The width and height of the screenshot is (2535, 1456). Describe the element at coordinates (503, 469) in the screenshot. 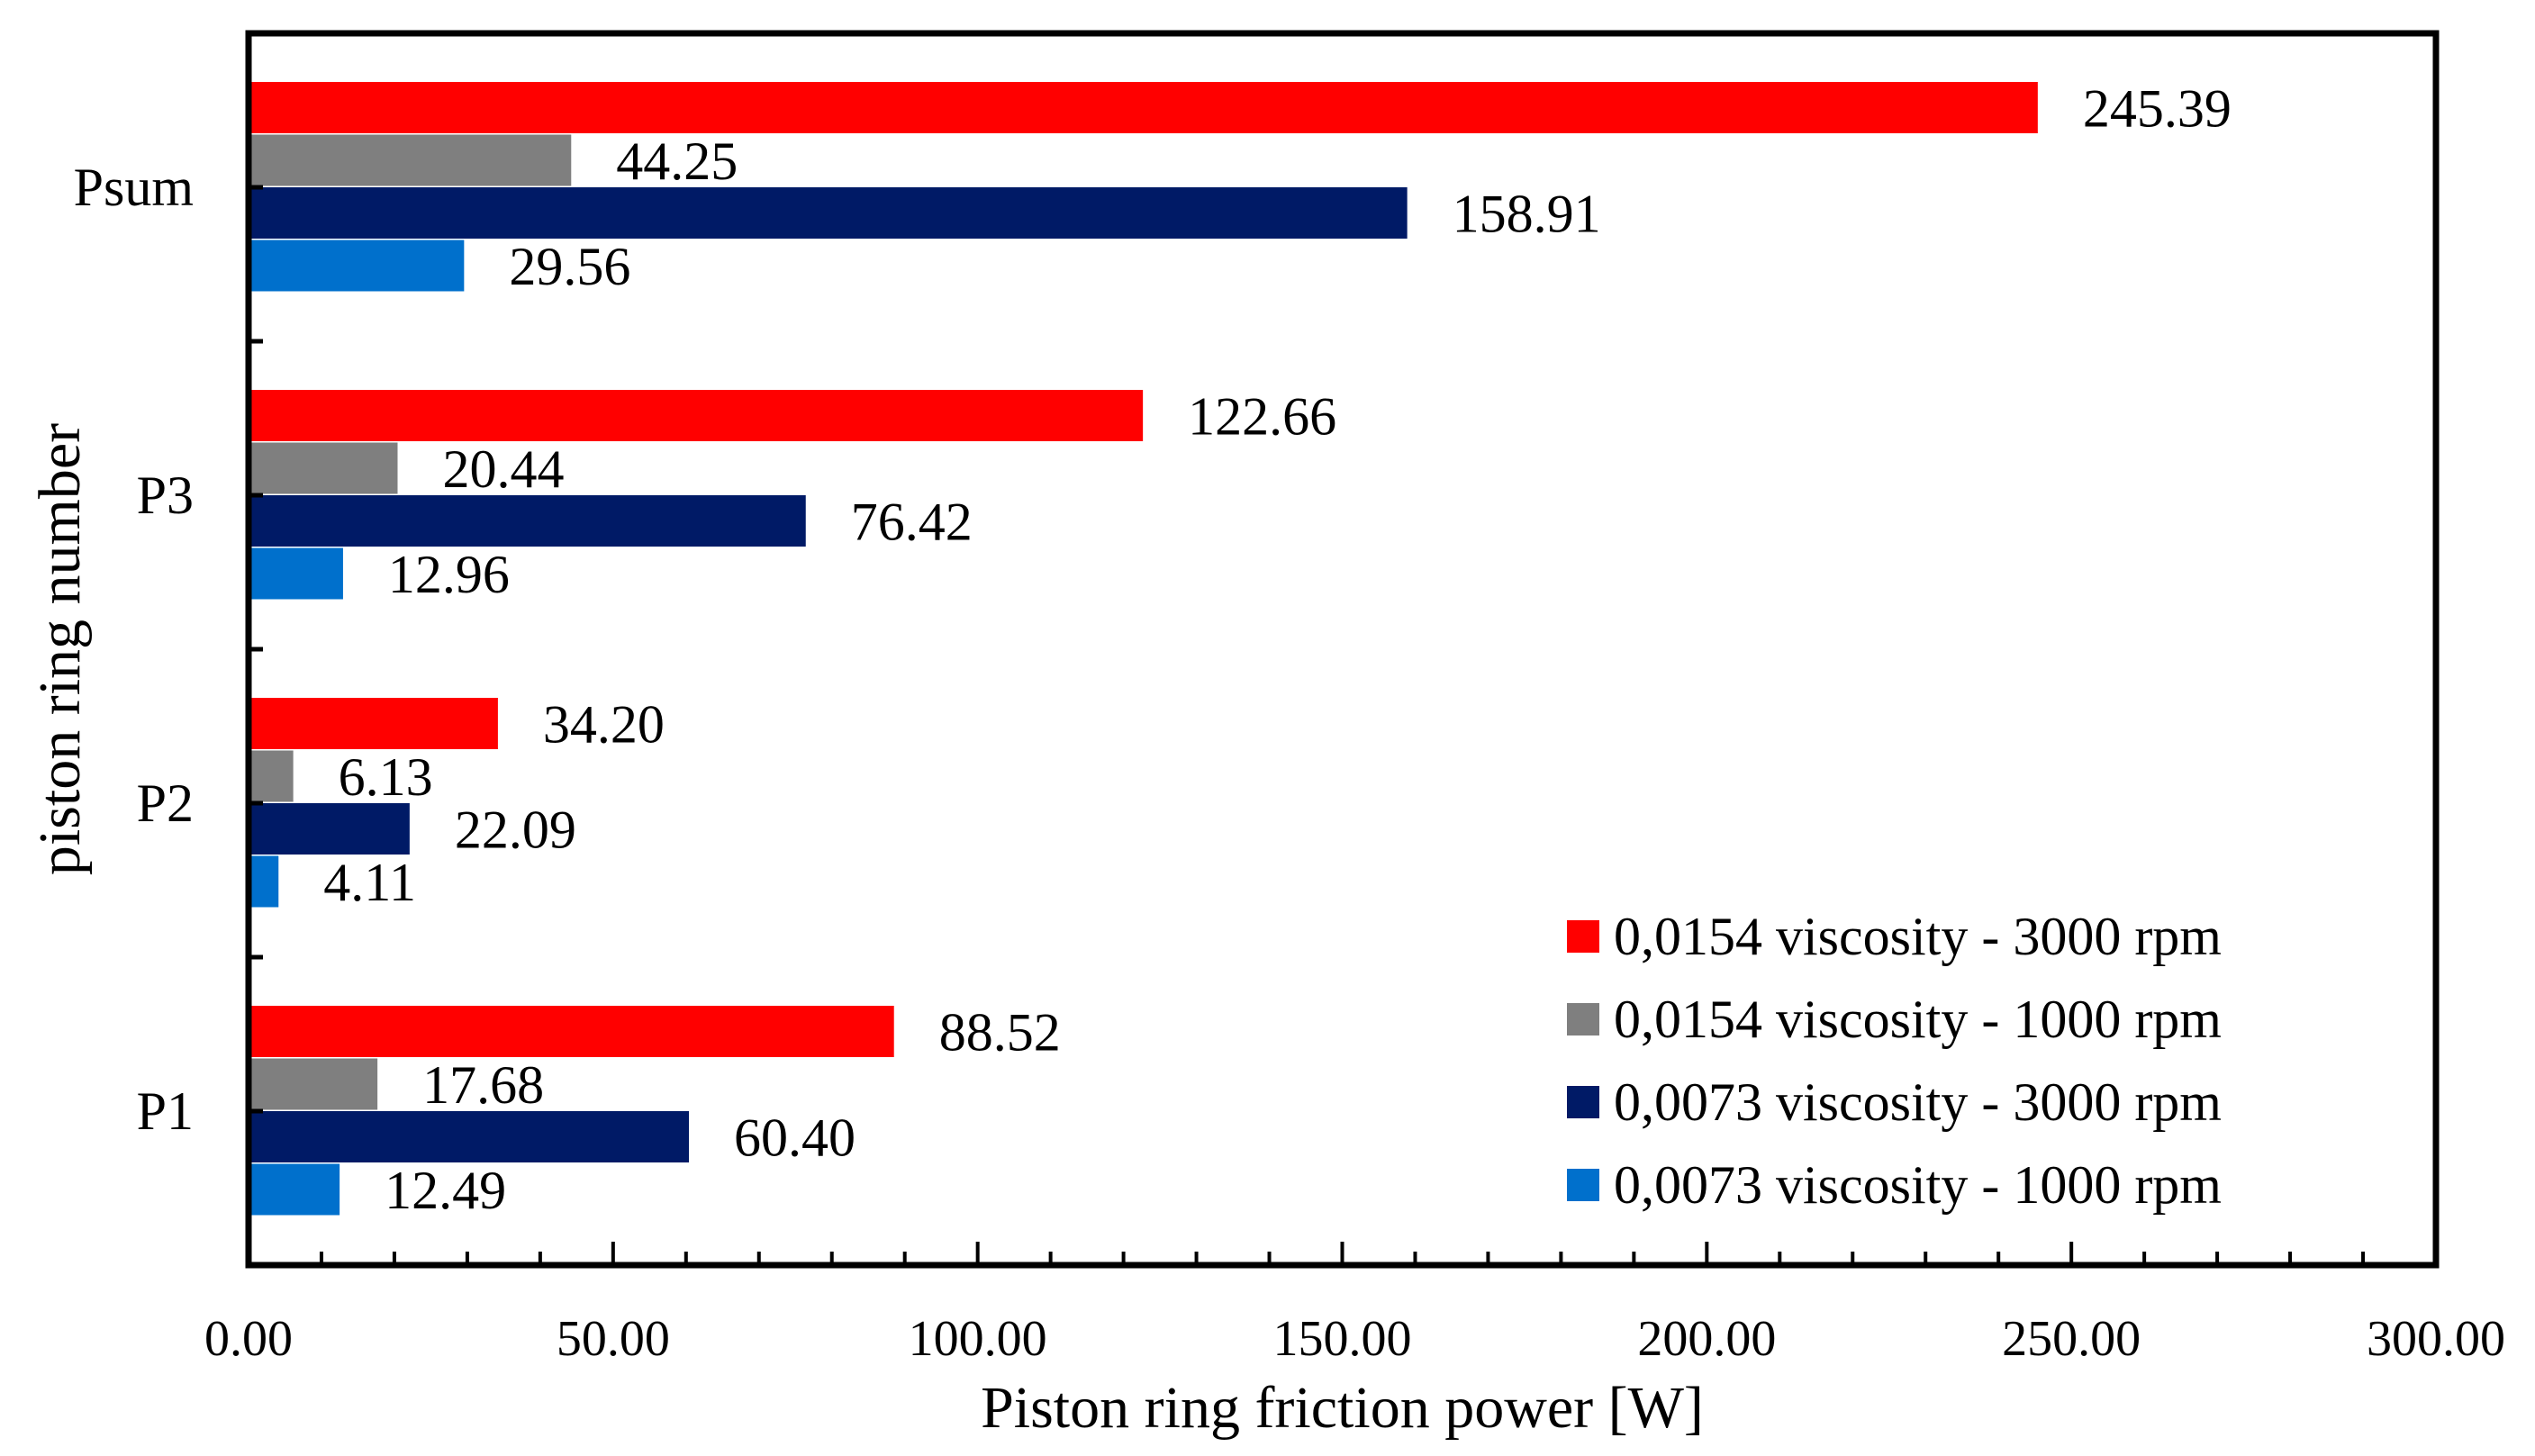

I see `data-label-P3-series-2: 20.44` at that location.